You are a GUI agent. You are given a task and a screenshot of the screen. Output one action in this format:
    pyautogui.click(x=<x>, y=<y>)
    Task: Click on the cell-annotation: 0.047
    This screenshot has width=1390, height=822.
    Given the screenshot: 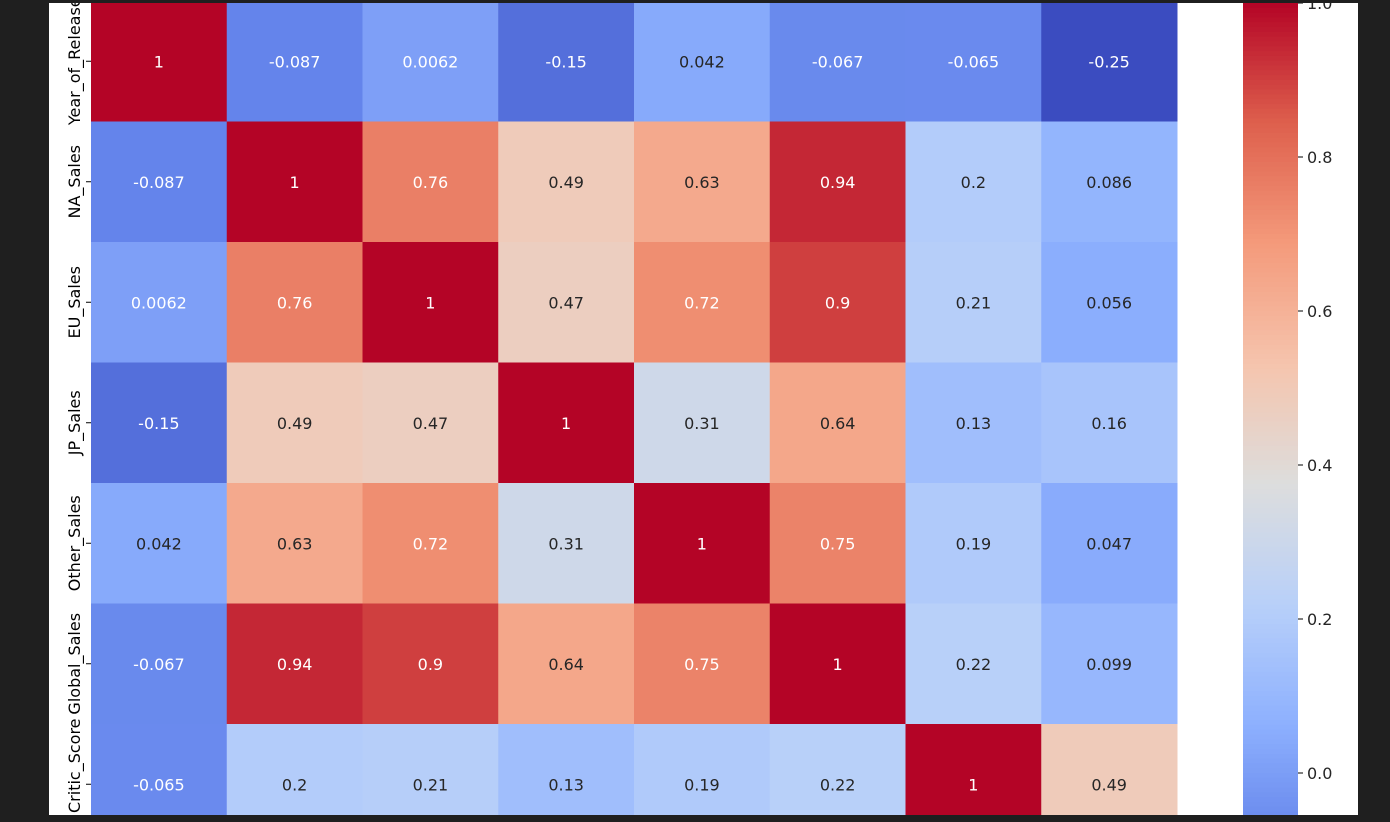 What is the action you would take?
    pyautogui.click(x=1109, y=543)
    